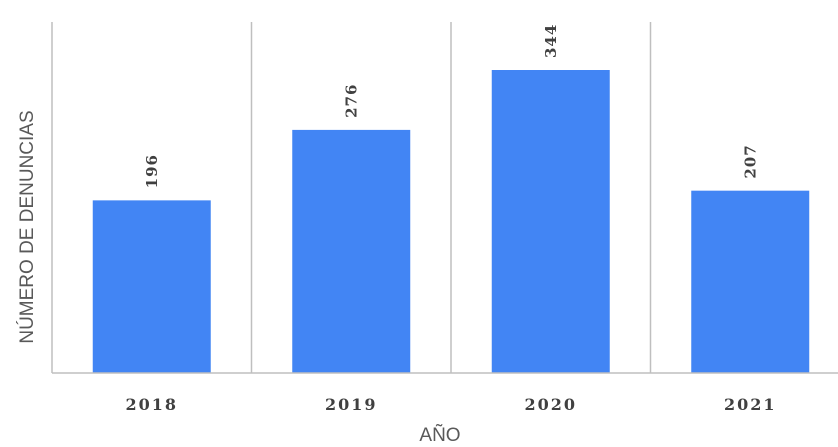  What do you see at coordinates (750, 281) in the screenshot?
I see `bar-2021` at bounding box center [750, 281].